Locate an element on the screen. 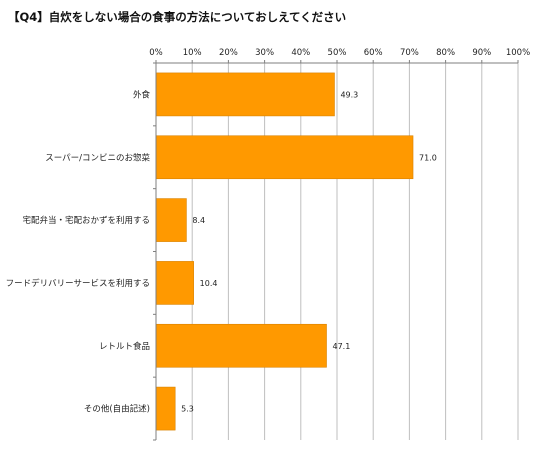 This screenshot has height=450, width=536. category-label-5: レトルト食品 is located at coordinates (124, 346).